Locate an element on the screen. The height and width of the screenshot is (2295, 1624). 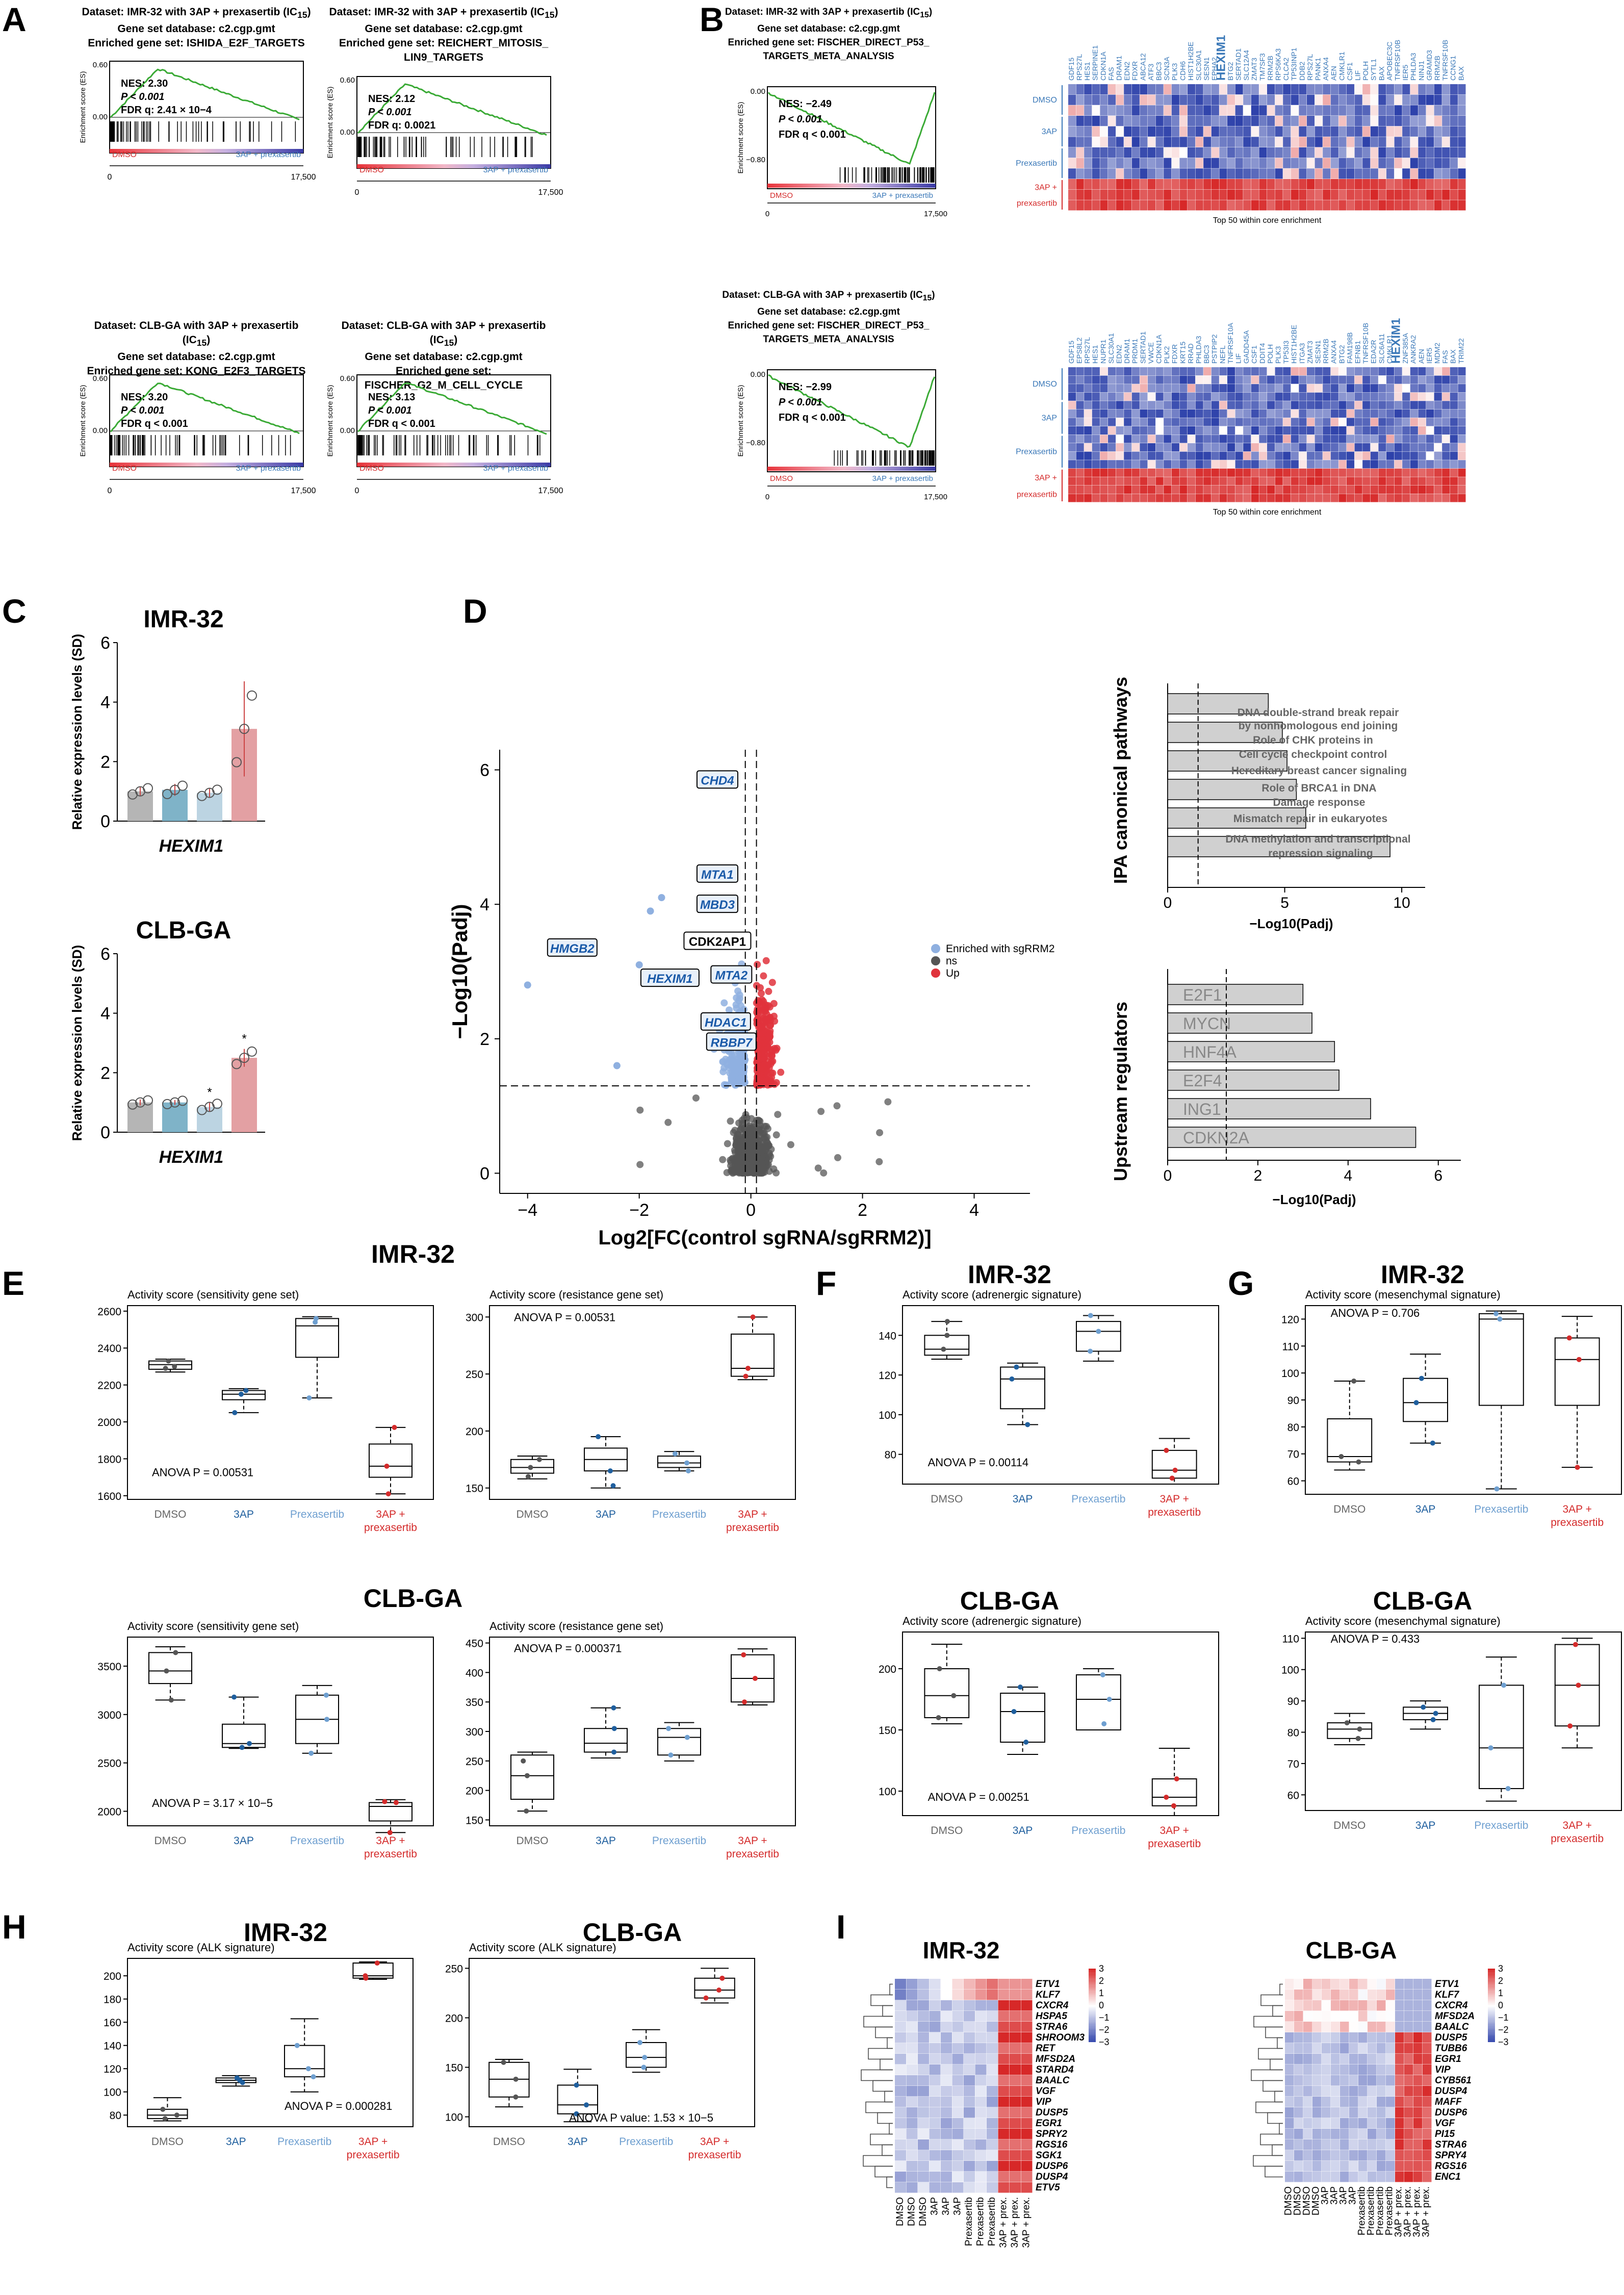
box-ytick-label: 60 is located at coordinates (1293, 1795).